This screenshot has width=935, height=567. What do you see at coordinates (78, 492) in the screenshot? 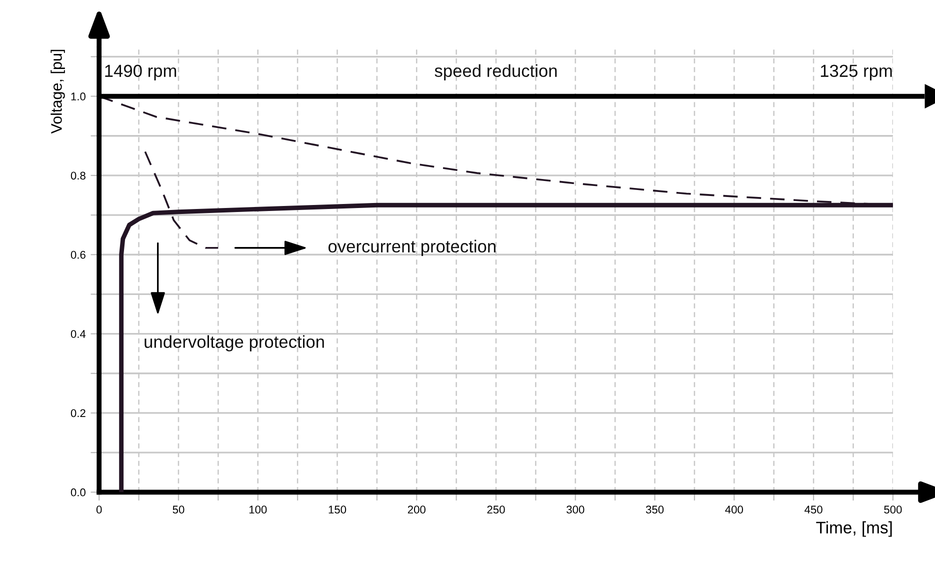
I see `y-tick-label: 0.0` at bounding box center [78, 492].